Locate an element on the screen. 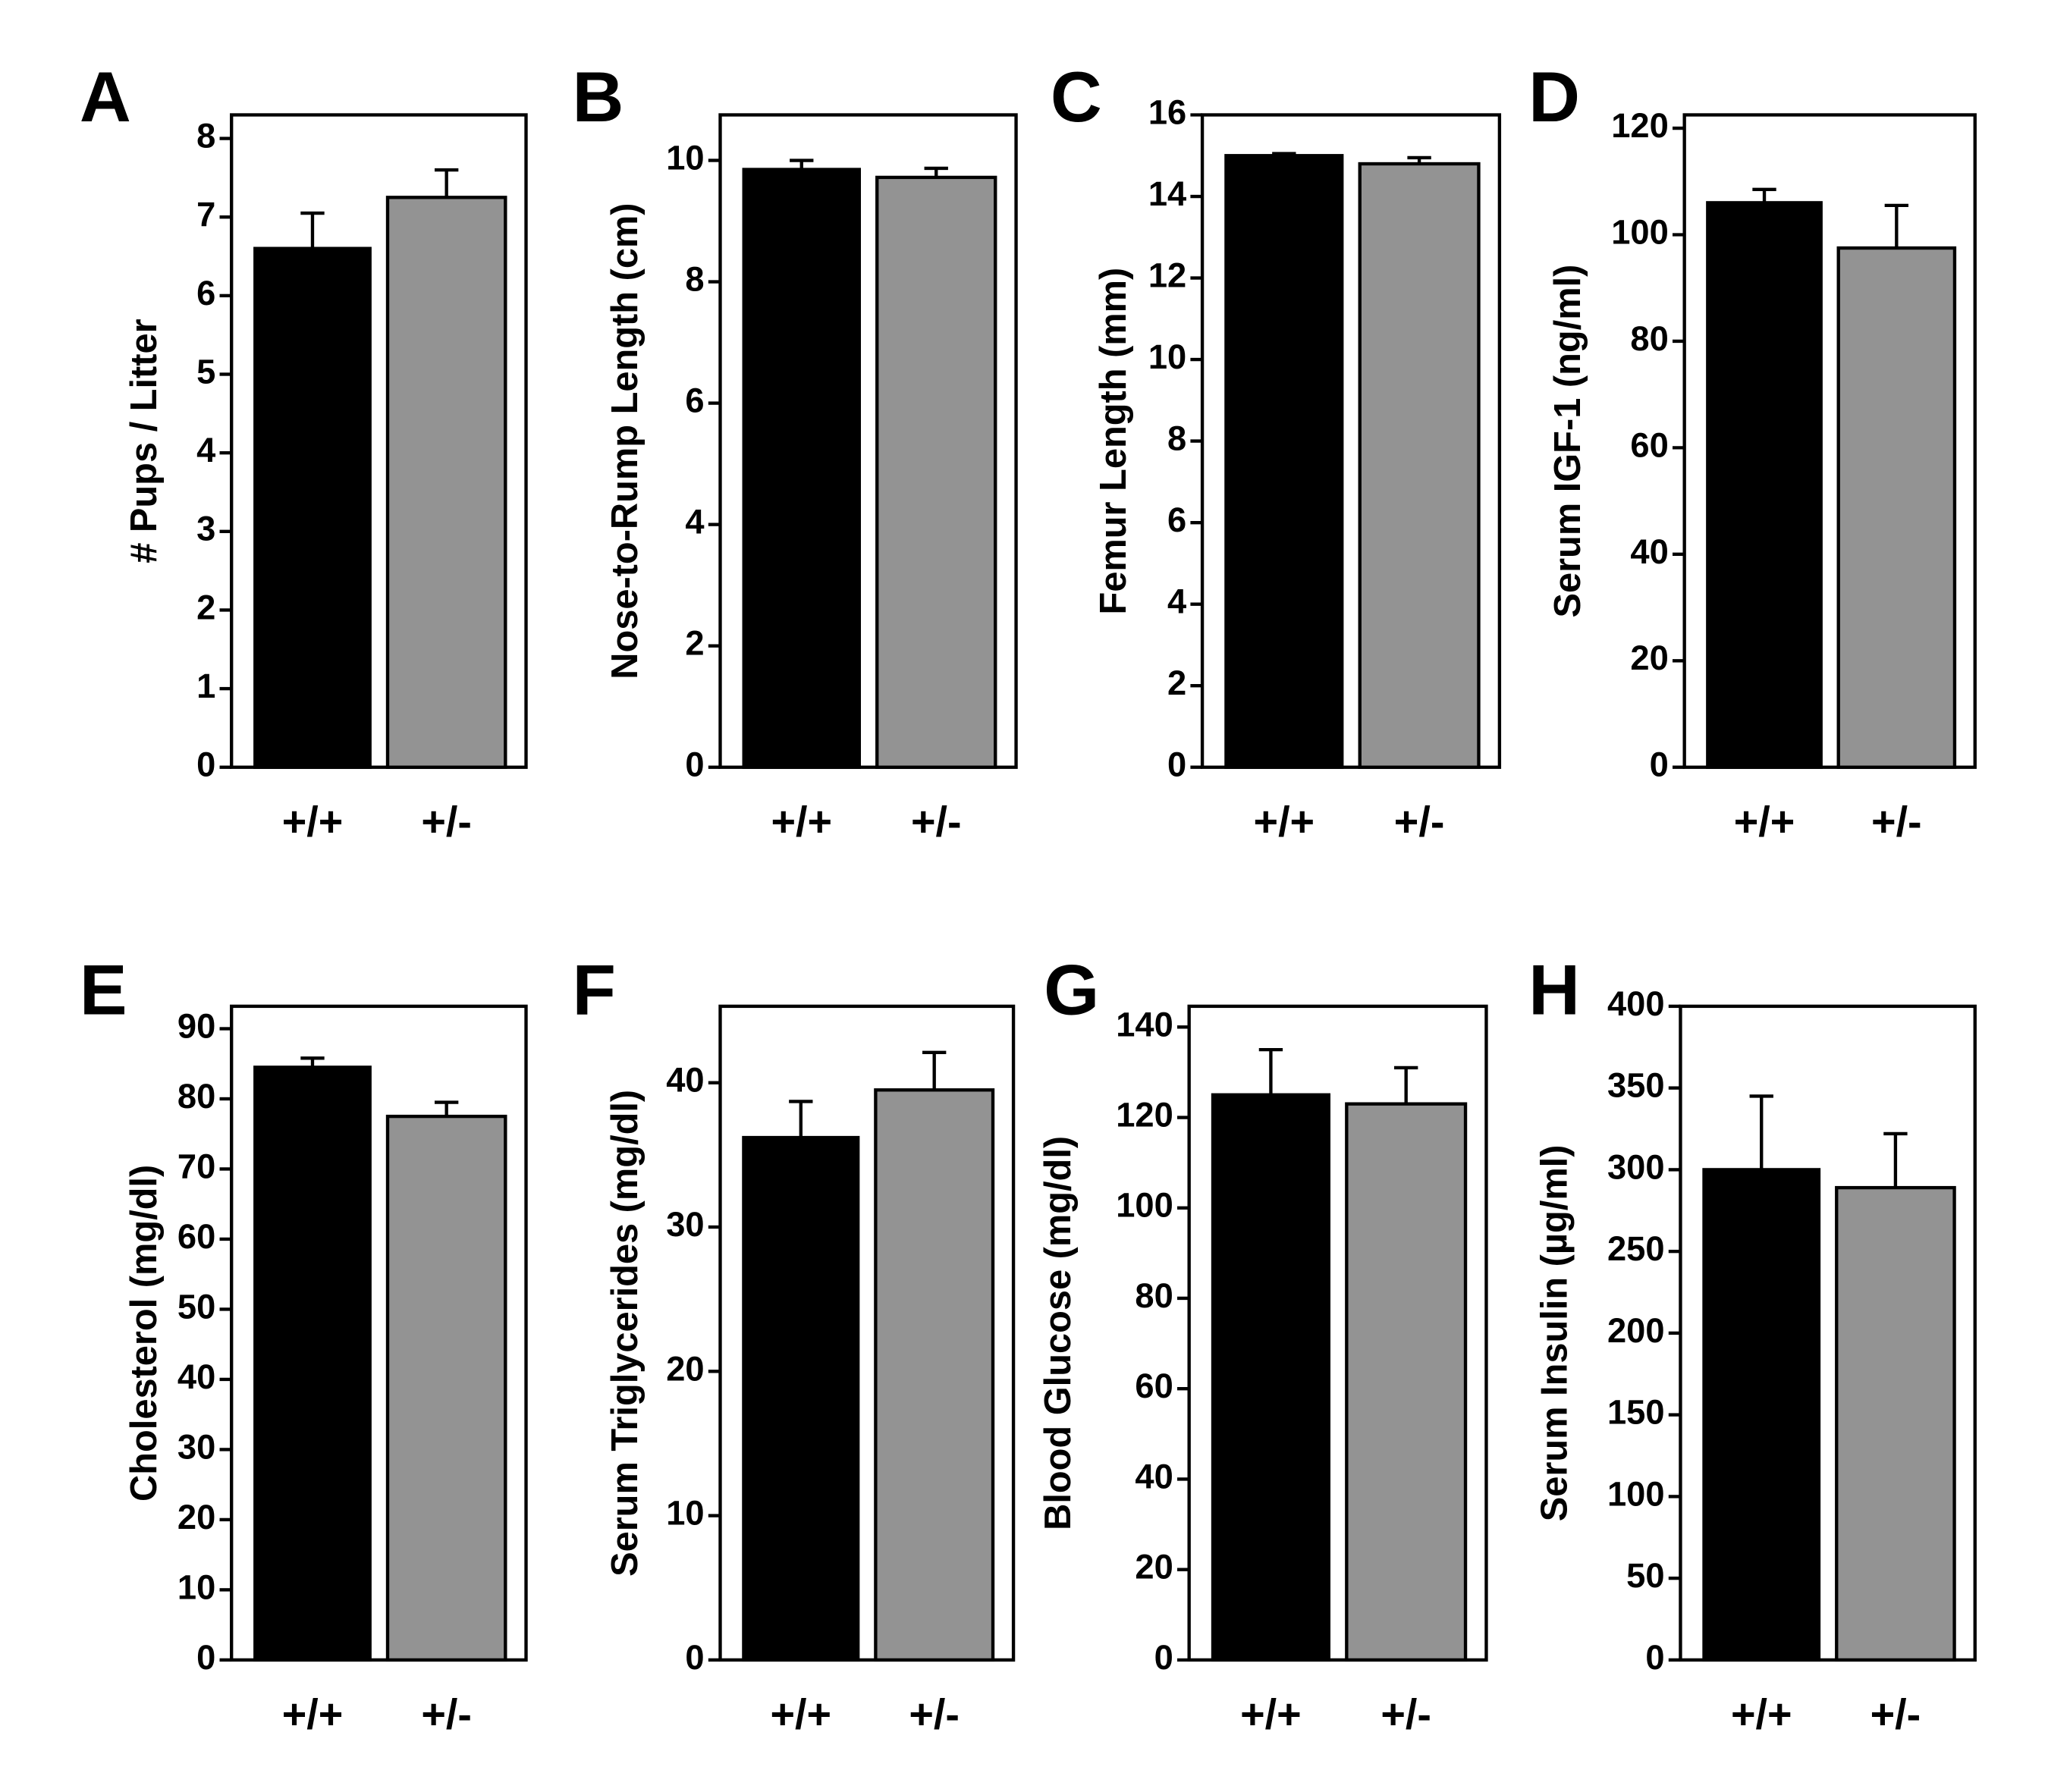  y-axis-label: Femur Length (mm) is located at coordinates (1113, 441).